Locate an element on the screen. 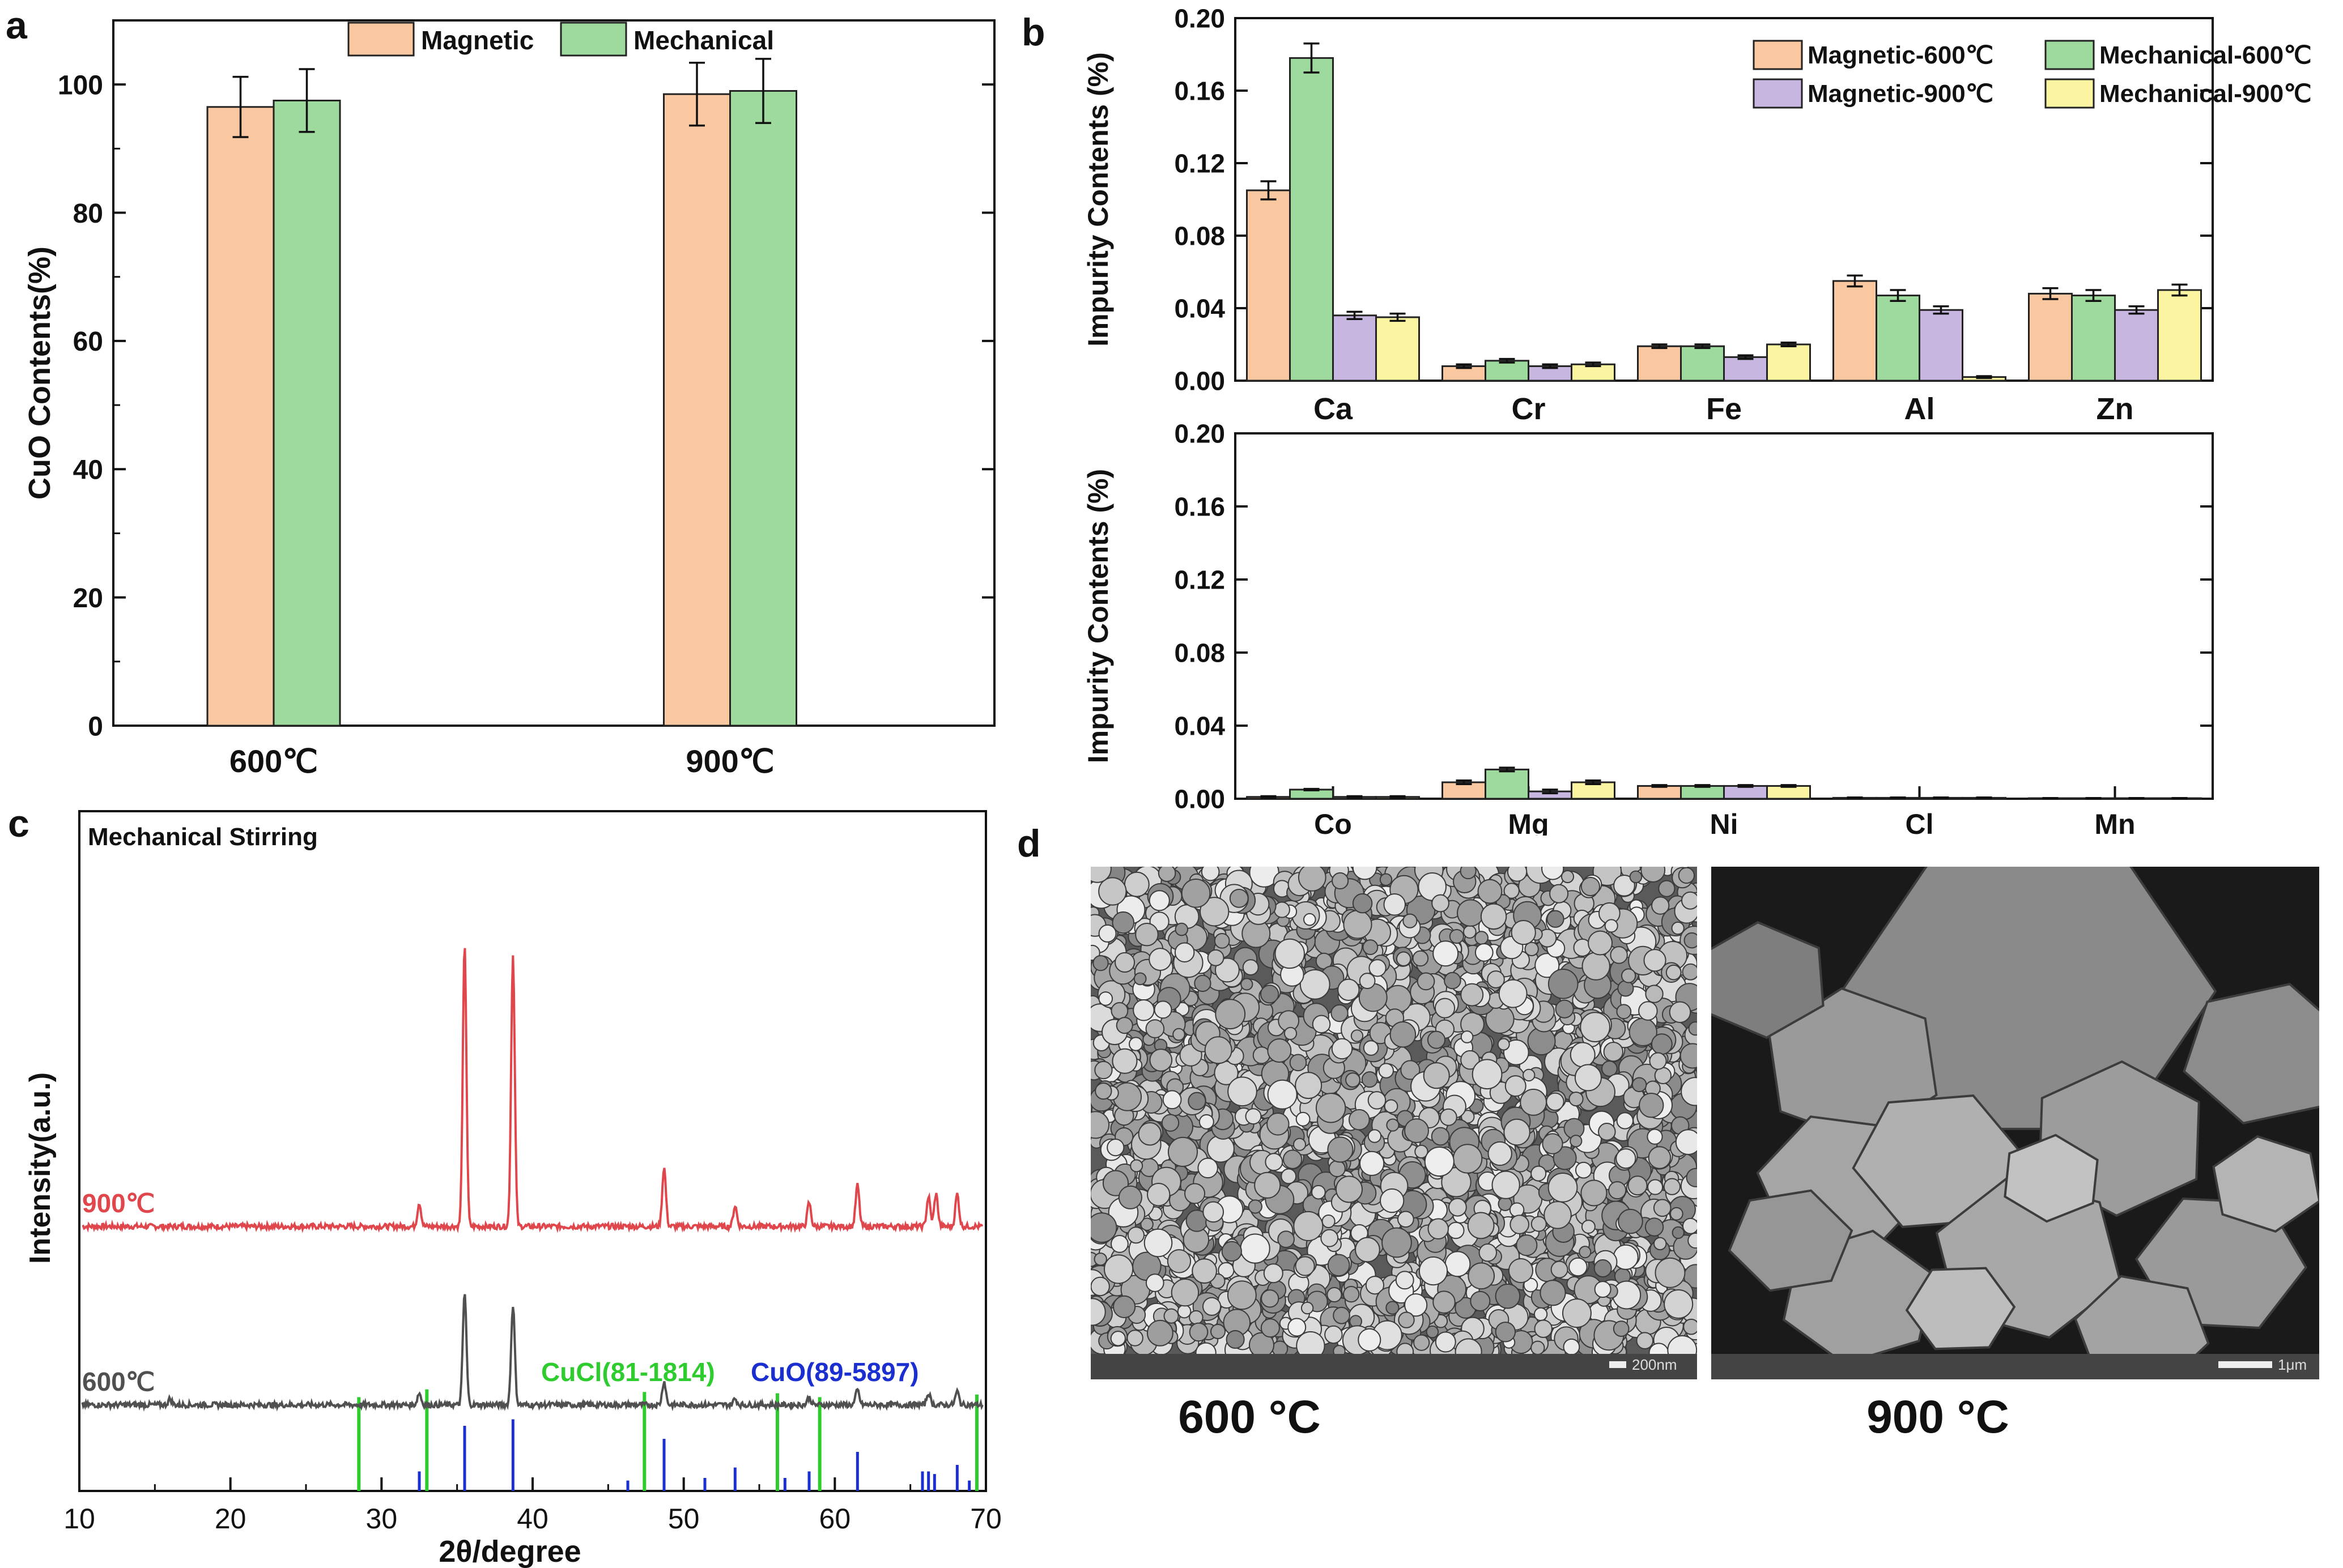 Image resolution: width=2343 pixels, height=1568 pixels. panel-letter-c: c is located at coordinates (18, 824).